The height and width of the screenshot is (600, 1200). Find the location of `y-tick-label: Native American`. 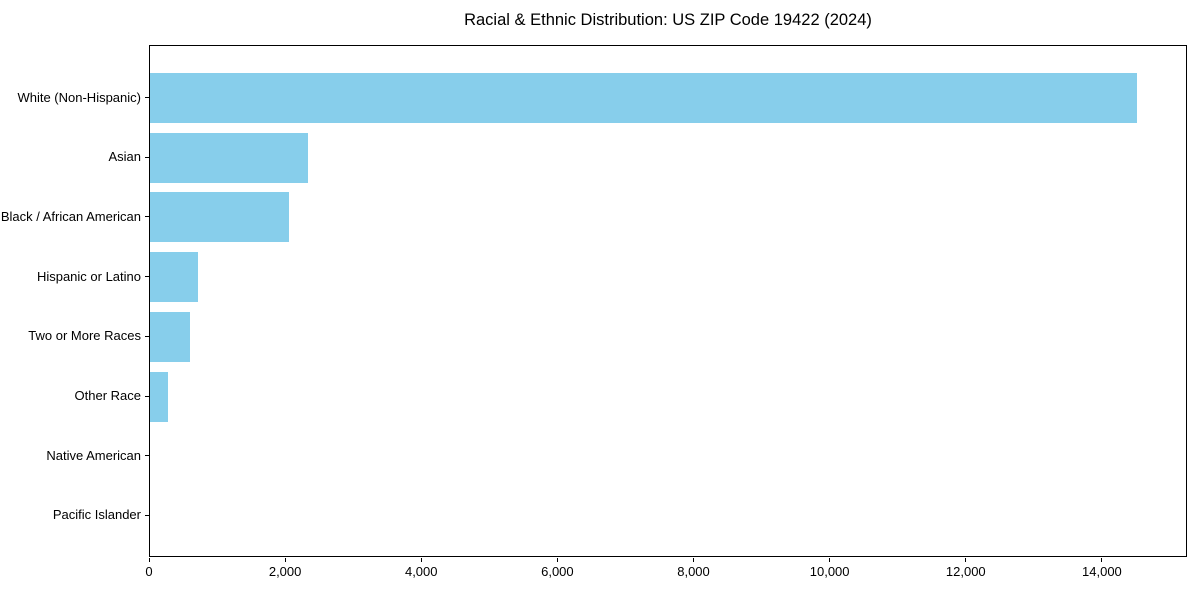

y-tick-label: Native American is located at coordinates (93, 455).